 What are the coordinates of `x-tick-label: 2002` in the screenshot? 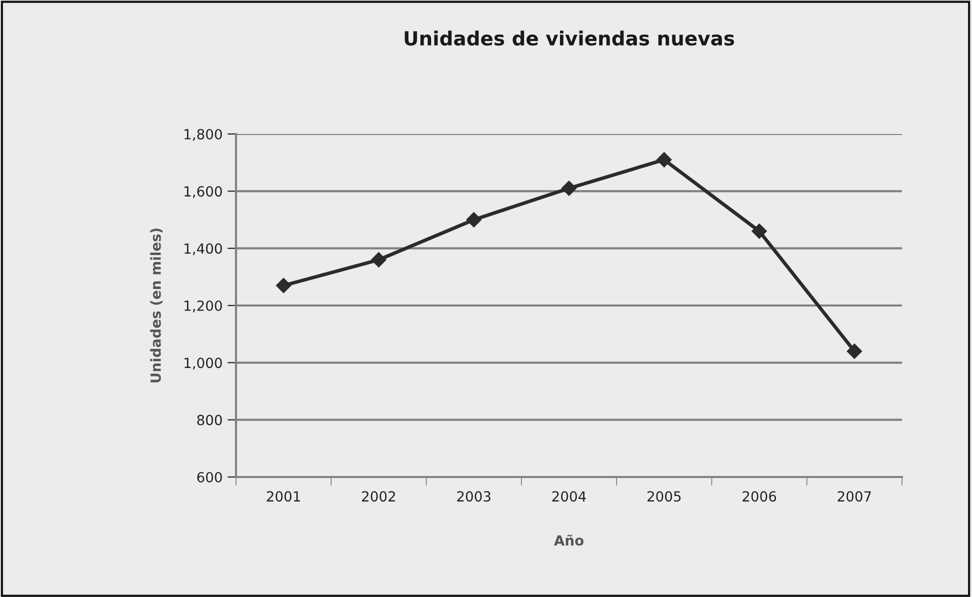 It's located at (378, 496).